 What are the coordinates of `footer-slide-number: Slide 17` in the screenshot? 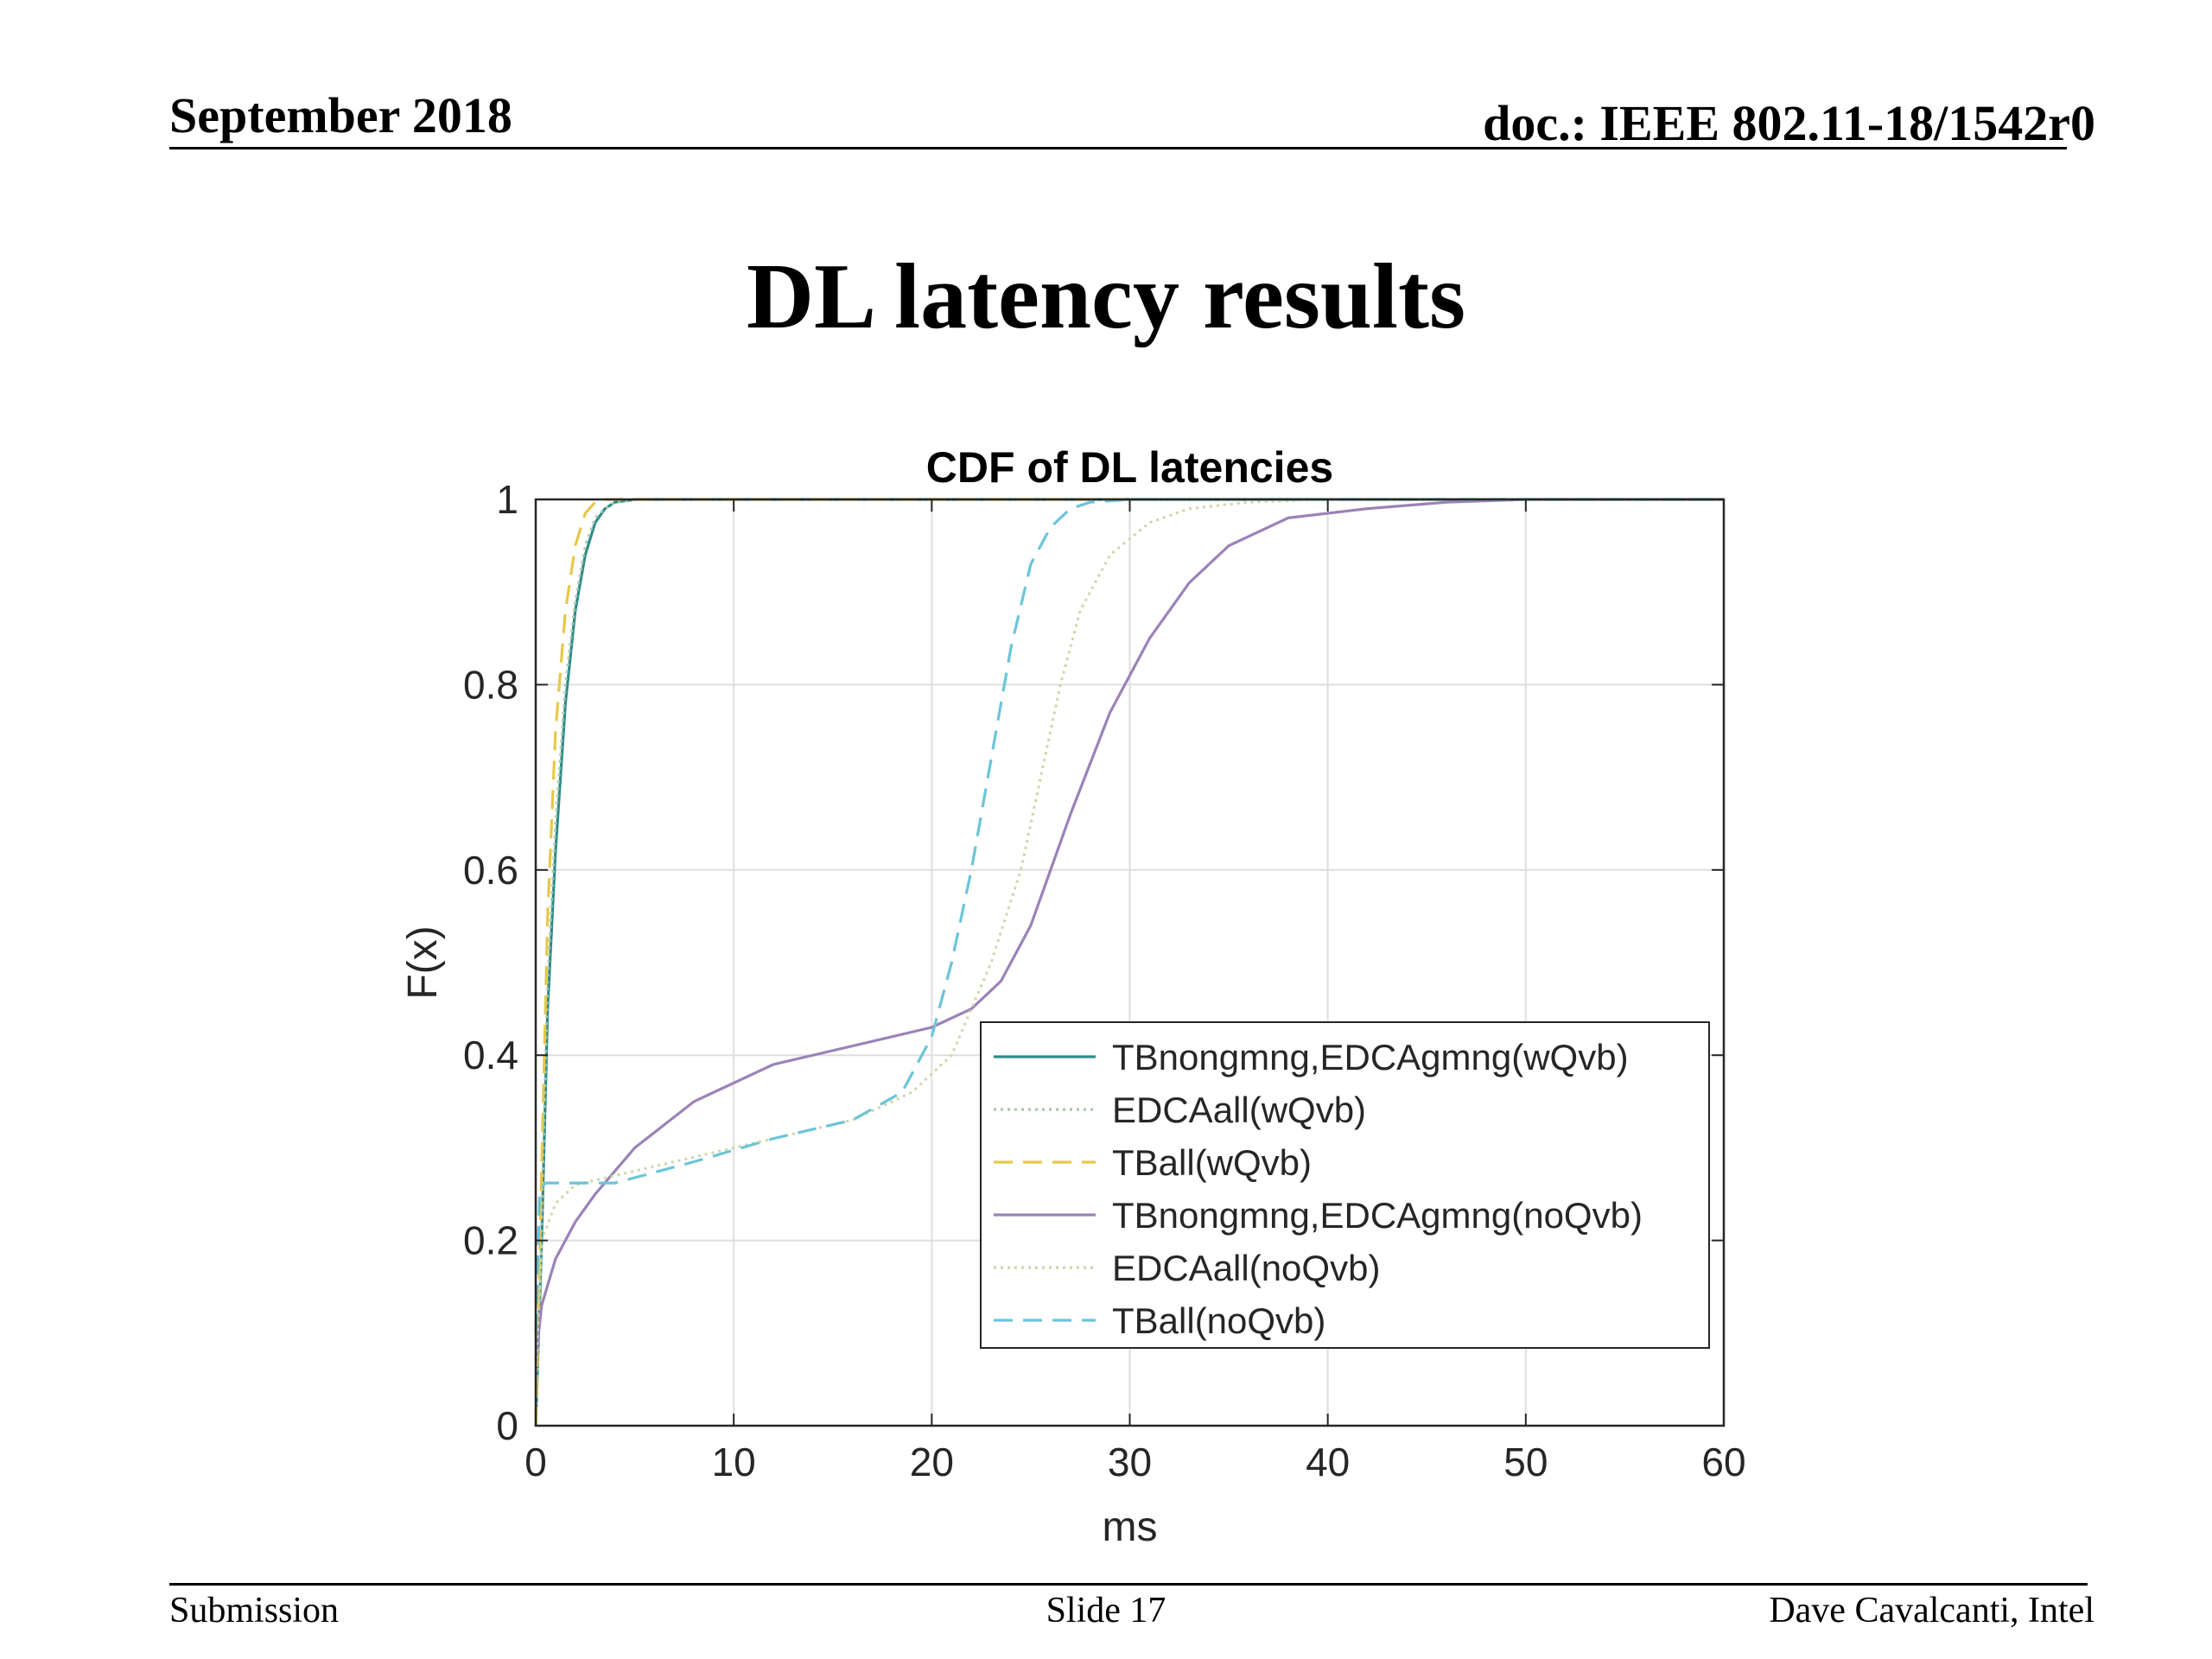 It's located at (1106, 1610).